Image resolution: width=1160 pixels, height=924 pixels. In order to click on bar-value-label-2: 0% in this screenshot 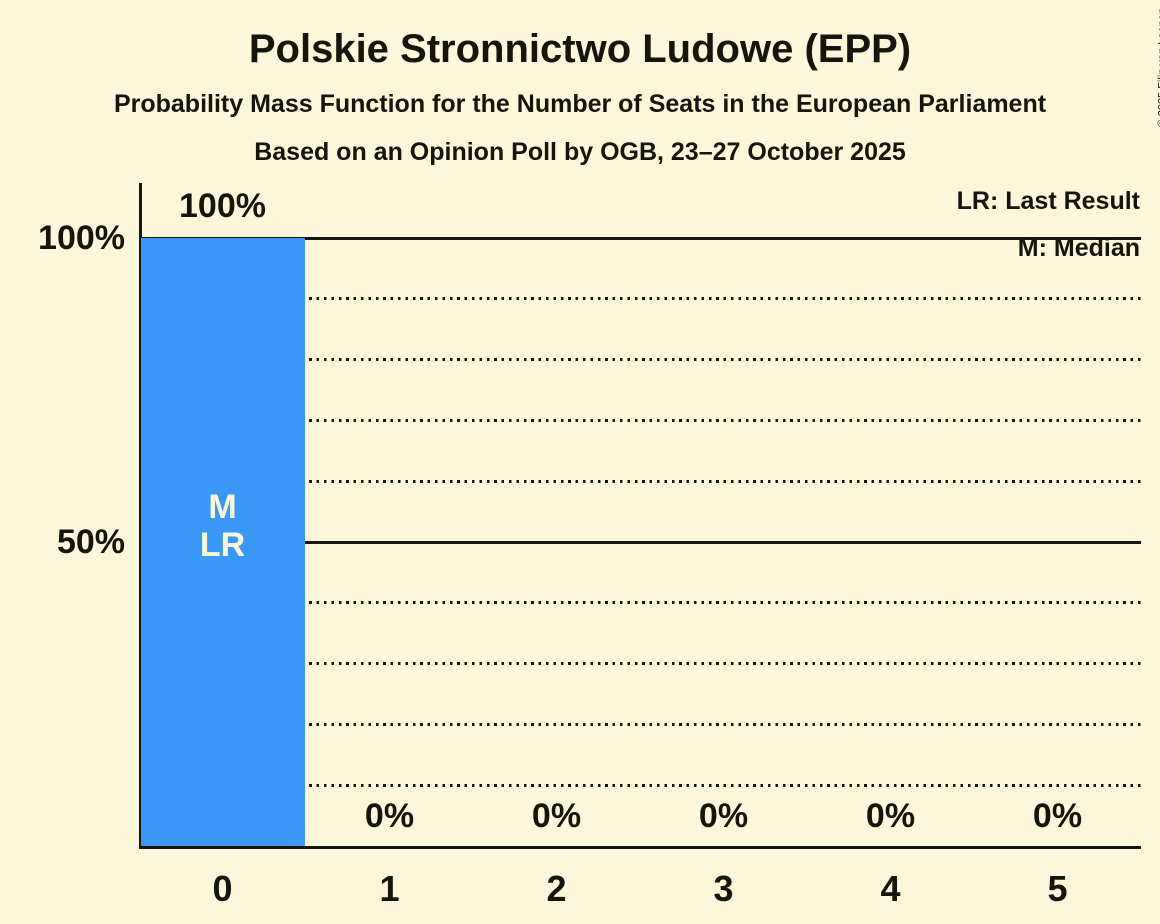, I will do `click(556, 816)`.